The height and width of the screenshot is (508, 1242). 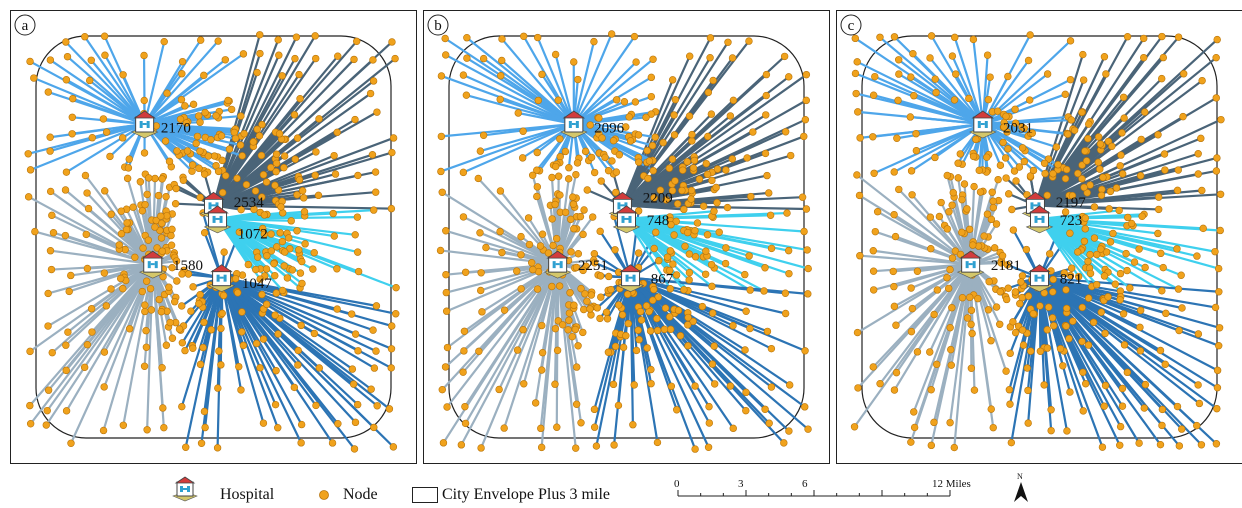 I want to click on hospital-count-label: 2096, so click(x=609, y=128).